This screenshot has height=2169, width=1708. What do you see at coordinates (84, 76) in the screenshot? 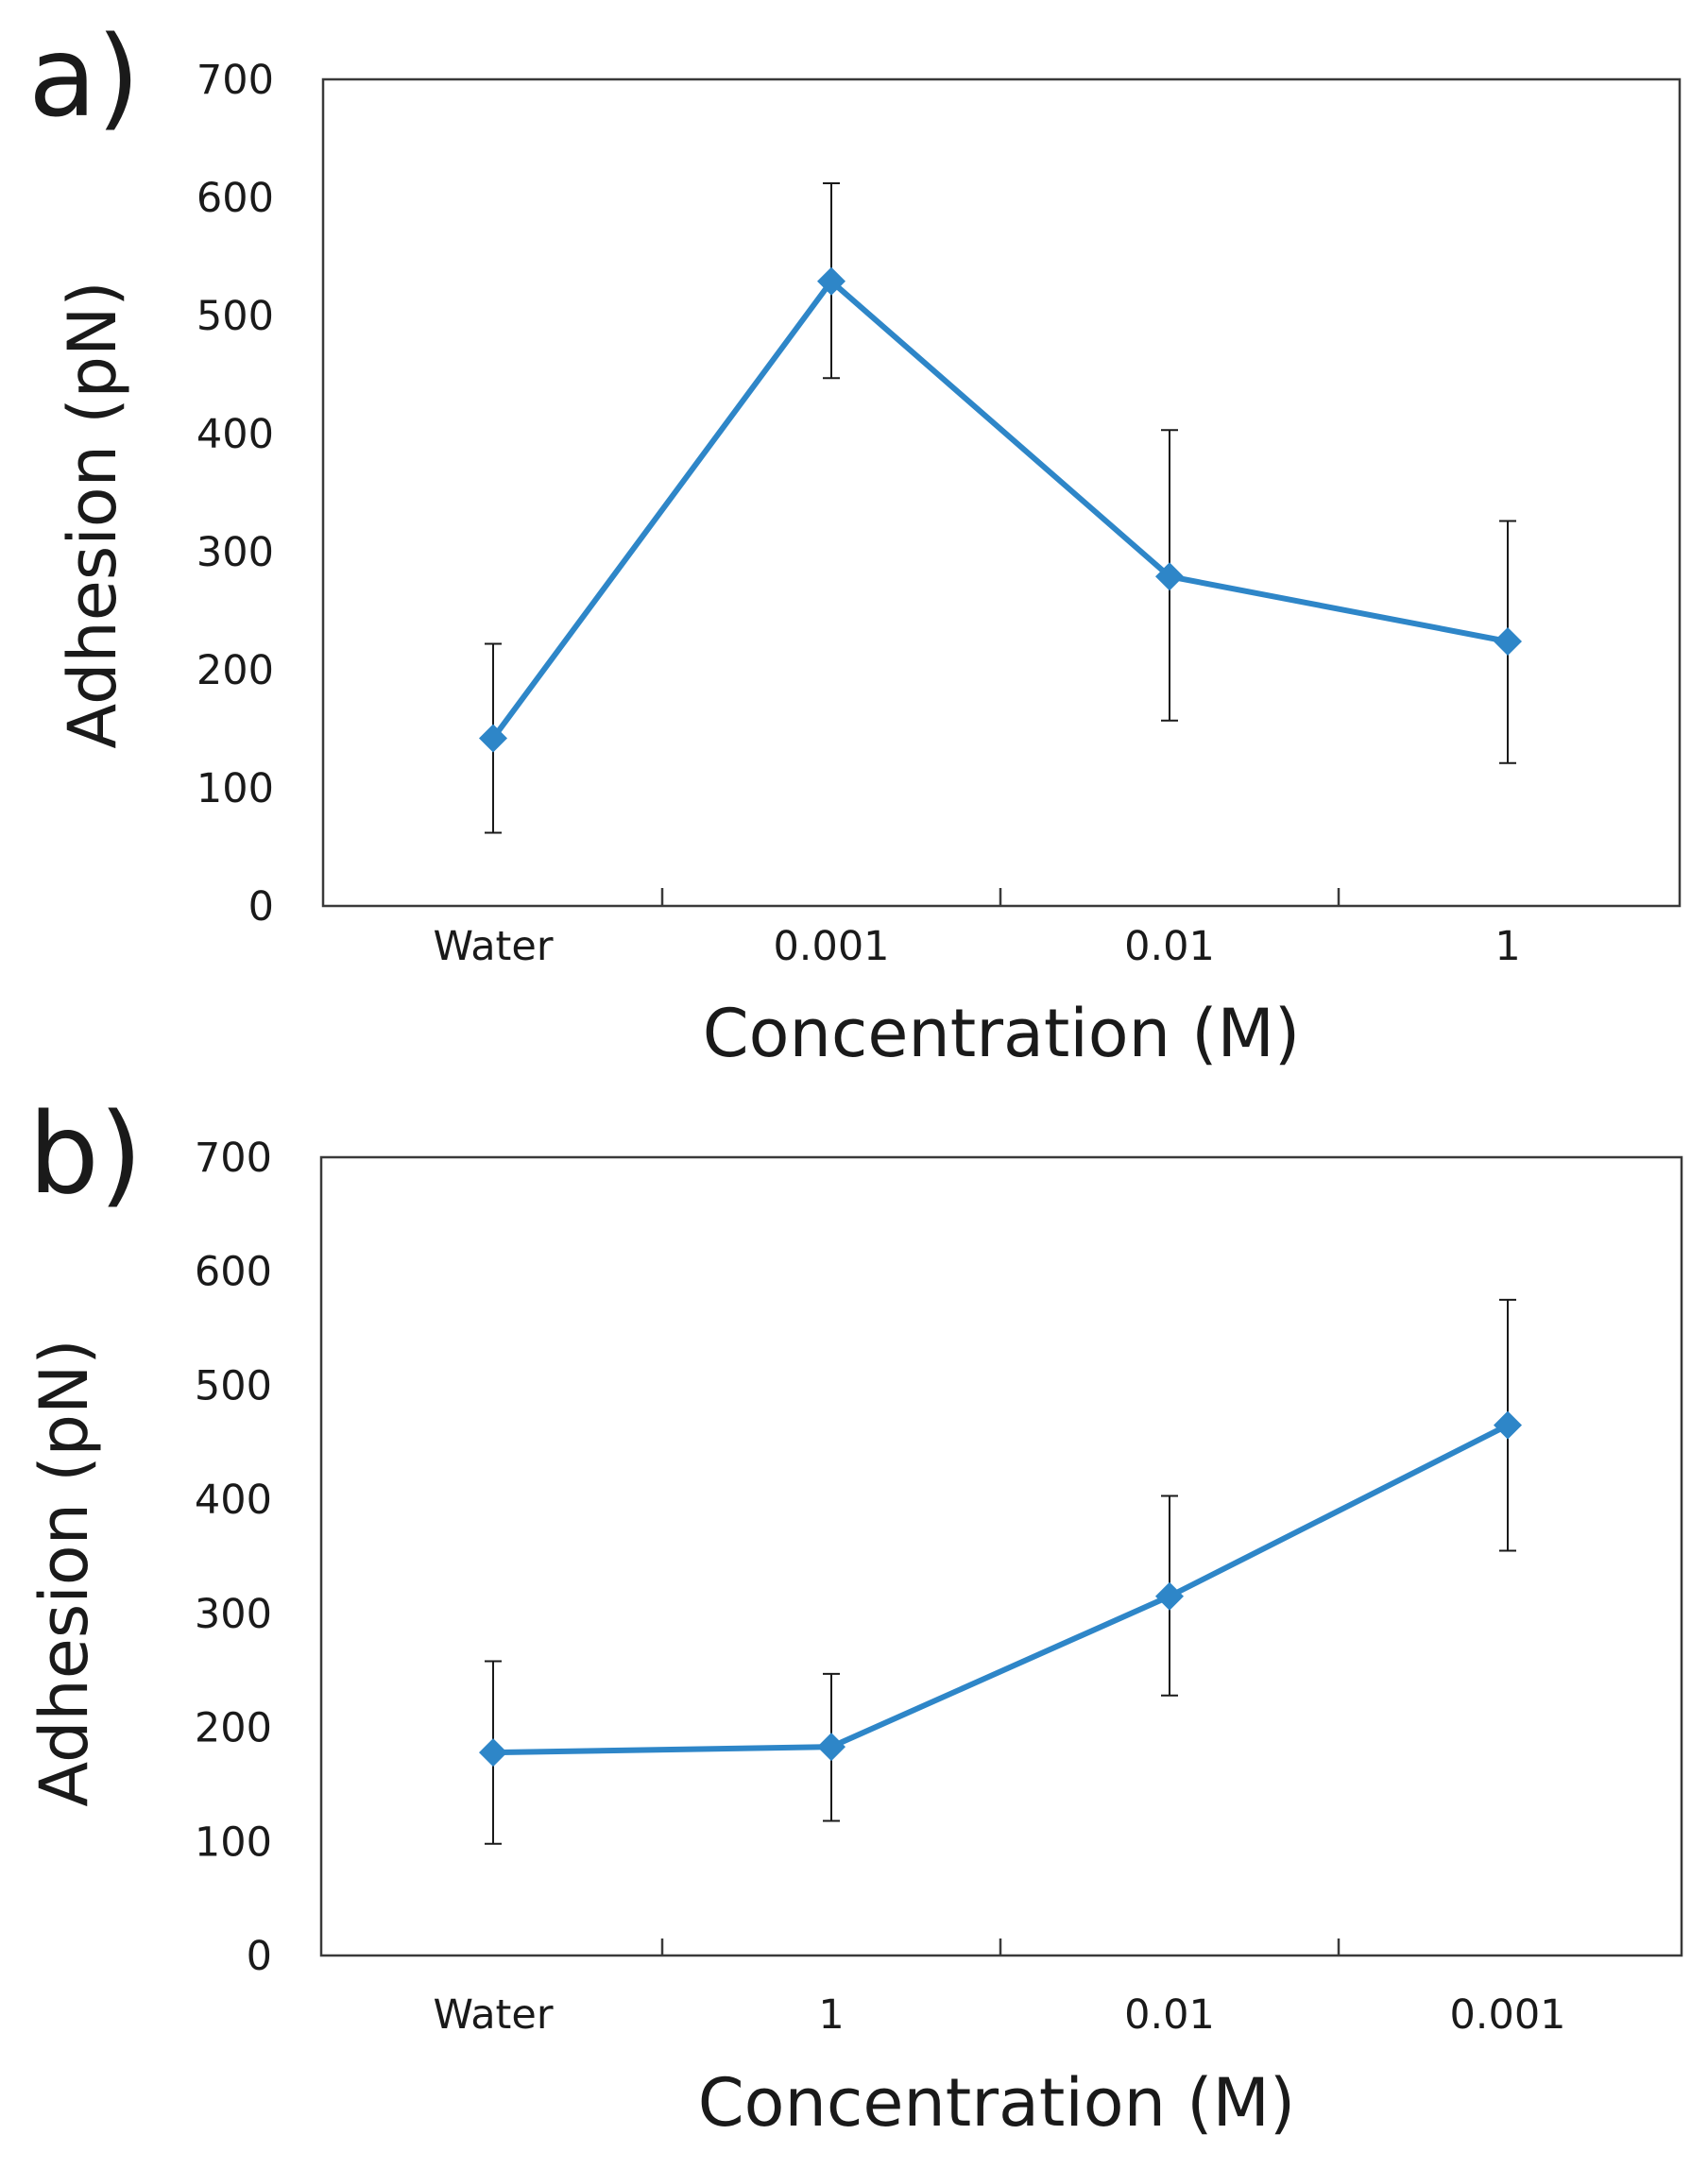
I see `panel-a-label: a)` at bounding box center [84, 76].